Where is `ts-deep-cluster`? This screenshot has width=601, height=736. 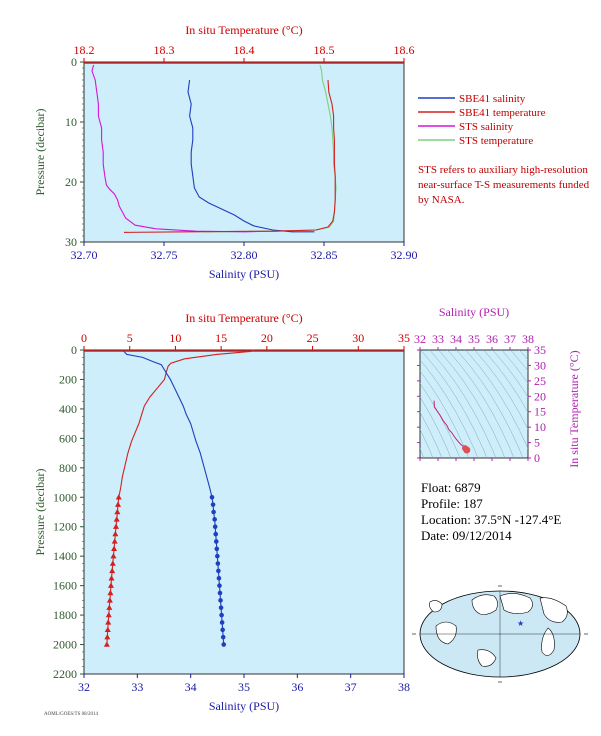 ts-deep-cluster is located at coordinates (465, 448).